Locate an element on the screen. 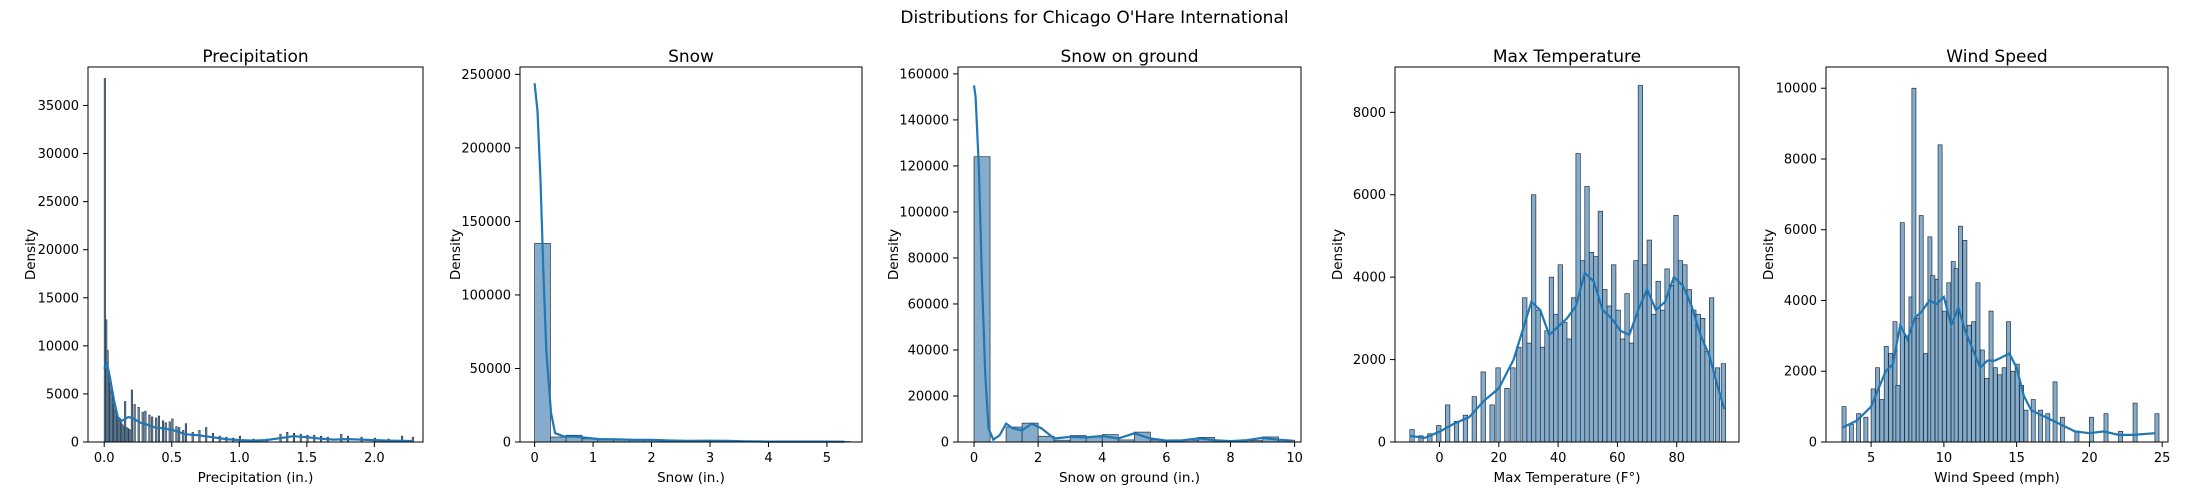 The height and width of the screenshot is (495, 2189). x-tick-label: 0.0 is located at coordinates (104, 458).